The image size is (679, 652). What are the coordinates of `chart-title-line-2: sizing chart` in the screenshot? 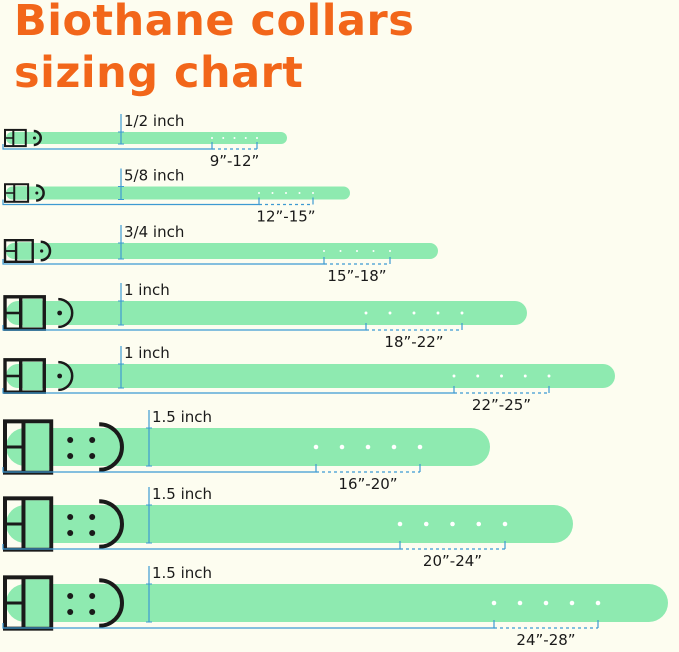 It's located at (159, 73).